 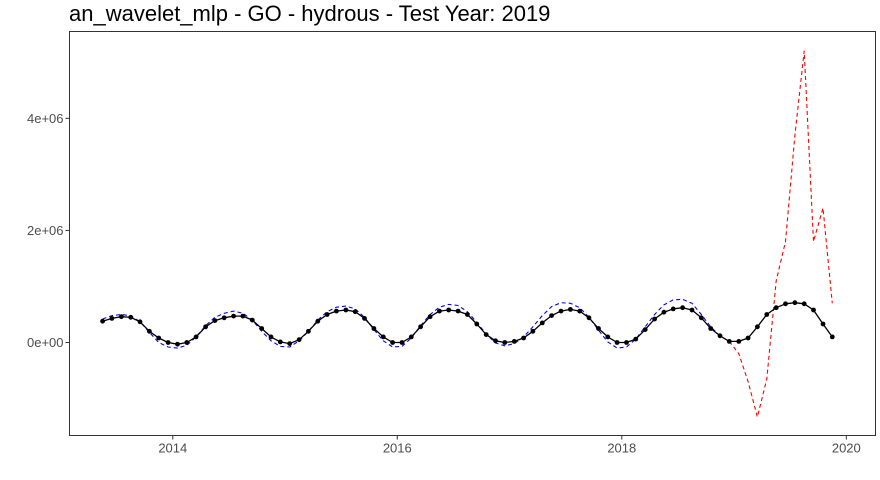 I want to click on x-tick-label: 2016, so click(x=397, y=448).